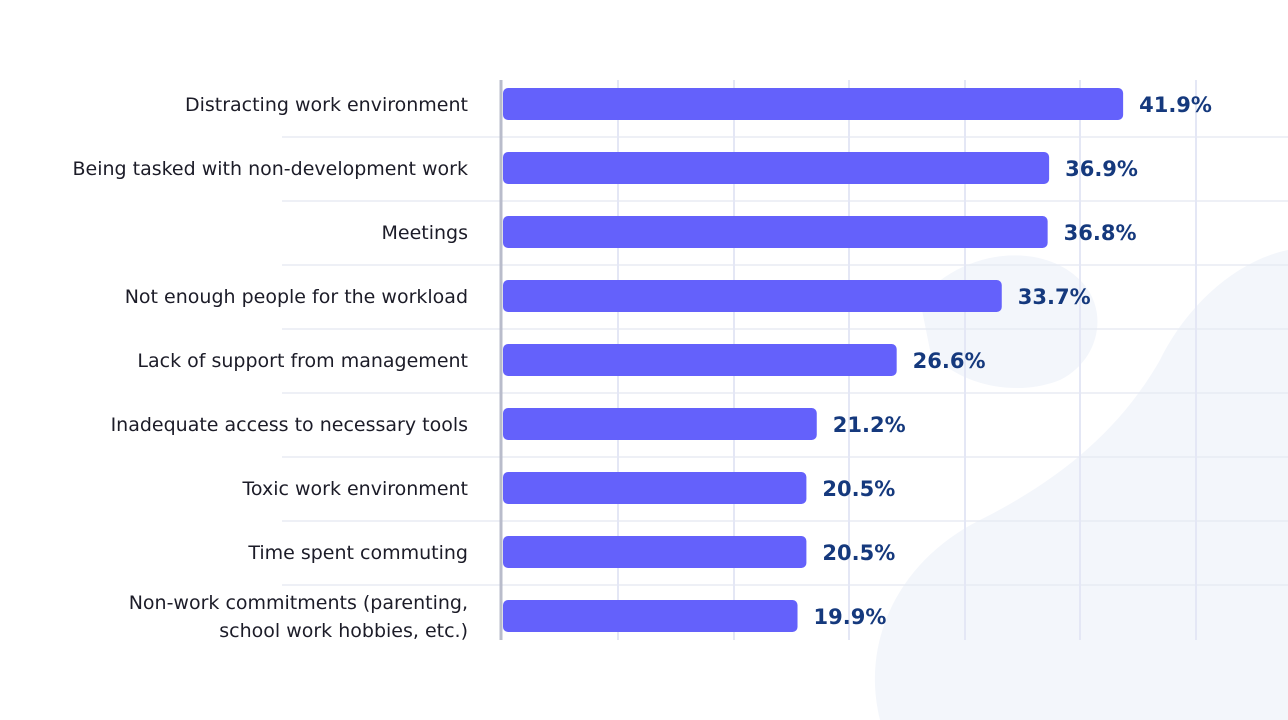 Image resolution: width=1288 pixels, height=720 pixels. I want to click on category-label: Time spent commuting, so click(357, 553).